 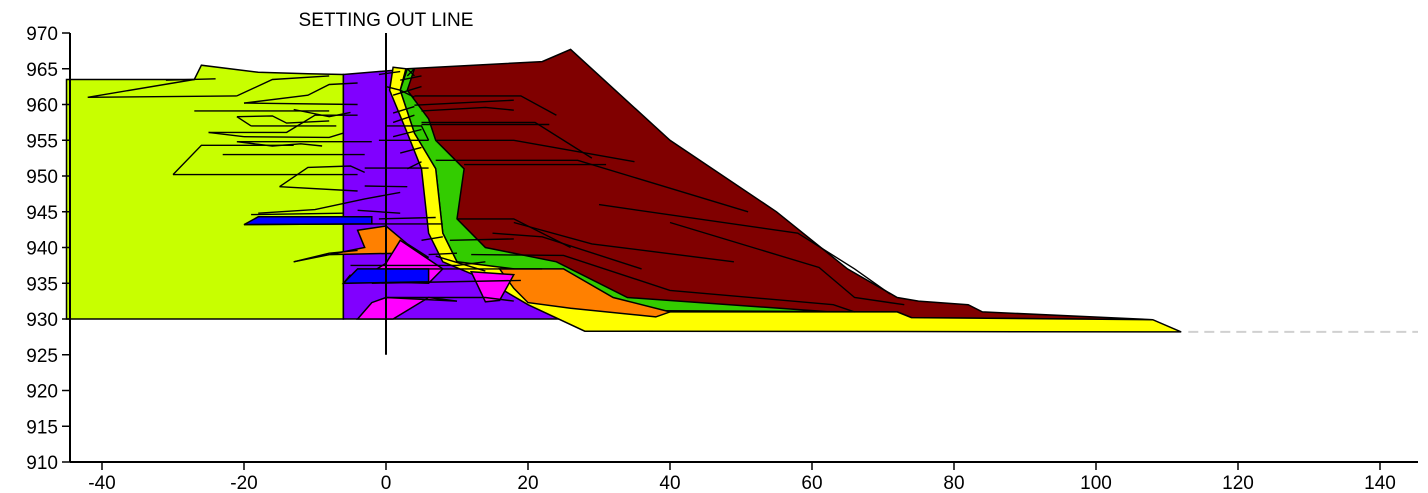 What do you see at coordinates (386, 182) in the screenshot?
I see `annotation-layer: SETTING OUT LINE` at bounding box center [386, 182].